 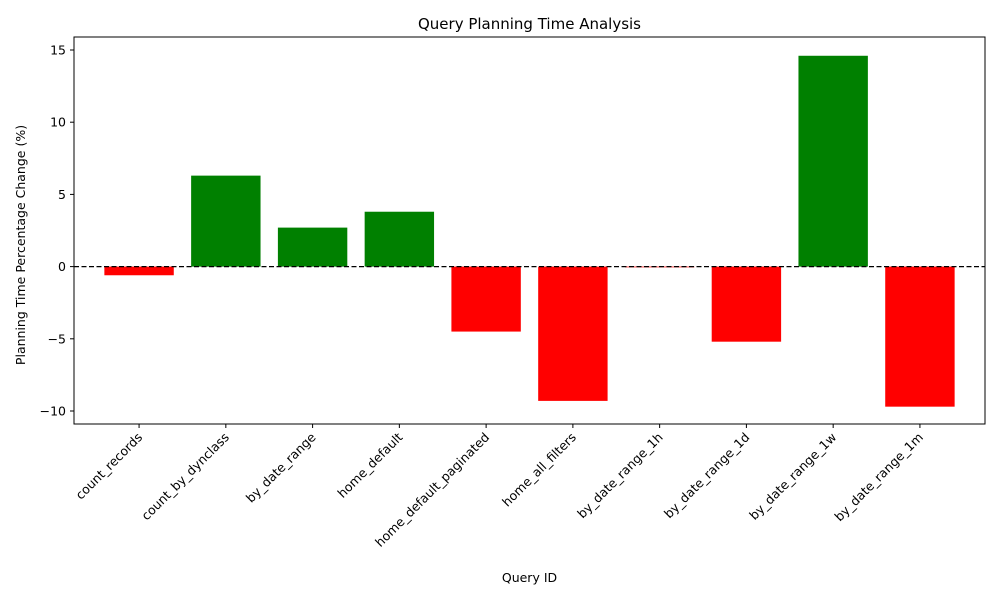 What do you see at coordinates (539, 470) in the screenshot?
I see `x-tick-label: home_all_filters` at bounding box center [539, 470].